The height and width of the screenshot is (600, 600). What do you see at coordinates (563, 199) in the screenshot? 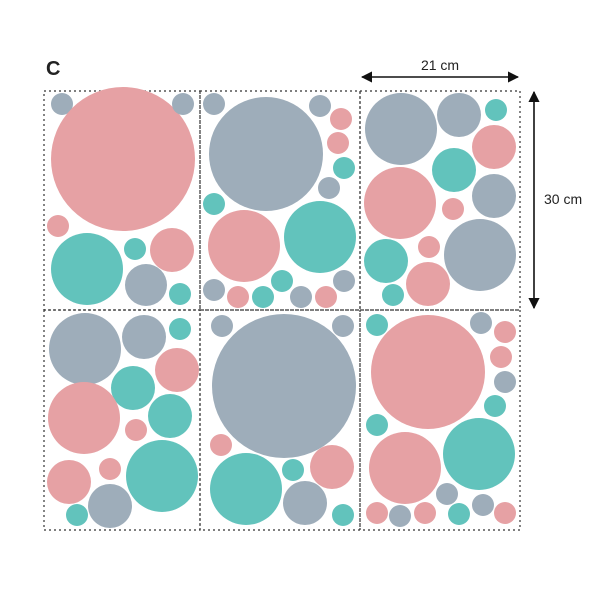
I see `height-label: 30 cm` at bounding box center [563, 199].